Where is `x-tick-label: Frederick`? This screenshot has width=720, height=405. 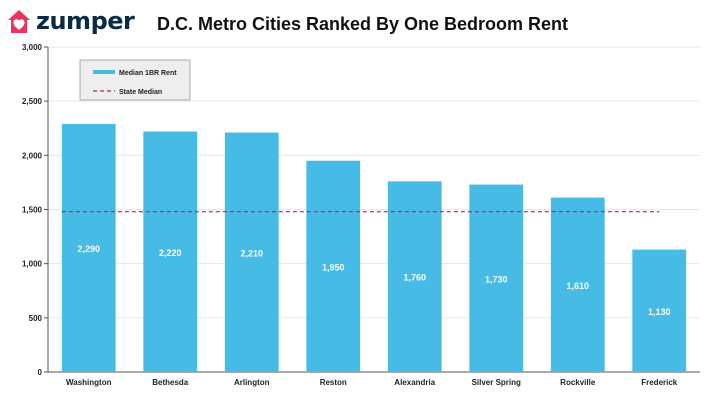
x-tick-label: Frederick is located at coordinates (659, 382).